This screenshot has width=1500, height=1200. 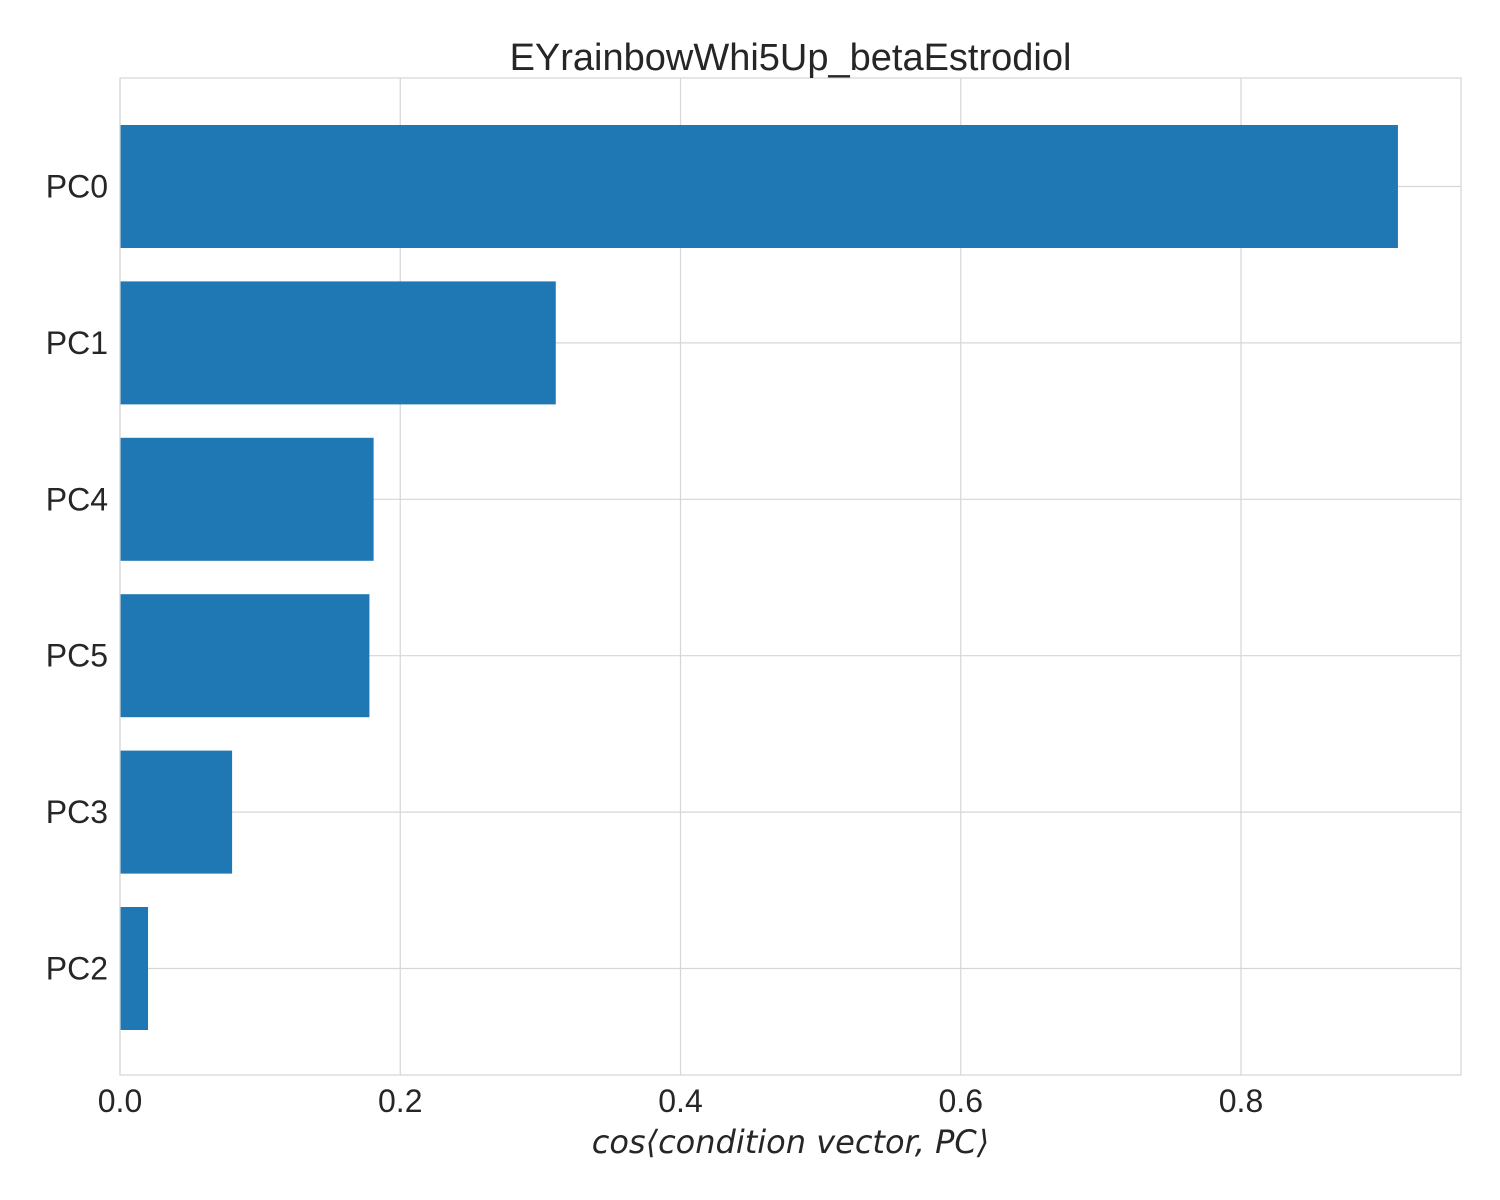 What do you see at coordinates (77, 499) in the screenshot?
I see `y-tick-label: PC4` at bounding box center [77, 499].